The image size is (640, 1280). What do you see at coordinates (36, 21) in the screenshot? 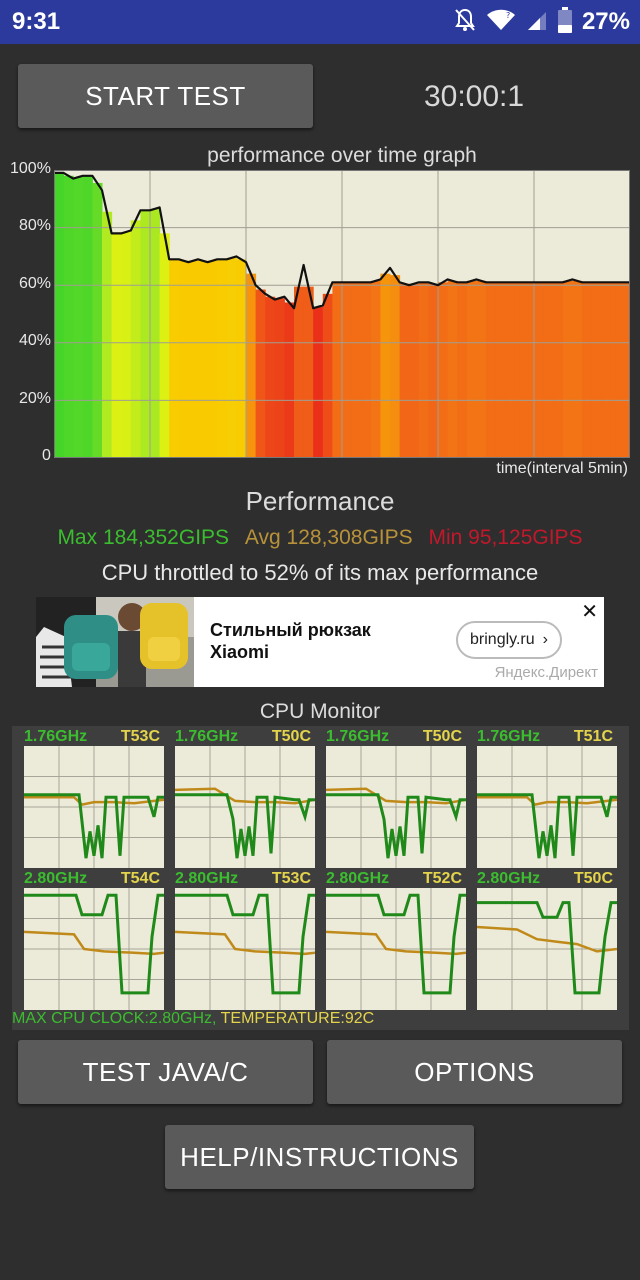
I see `status-time: 9:31` at bounding box center [36, 21].